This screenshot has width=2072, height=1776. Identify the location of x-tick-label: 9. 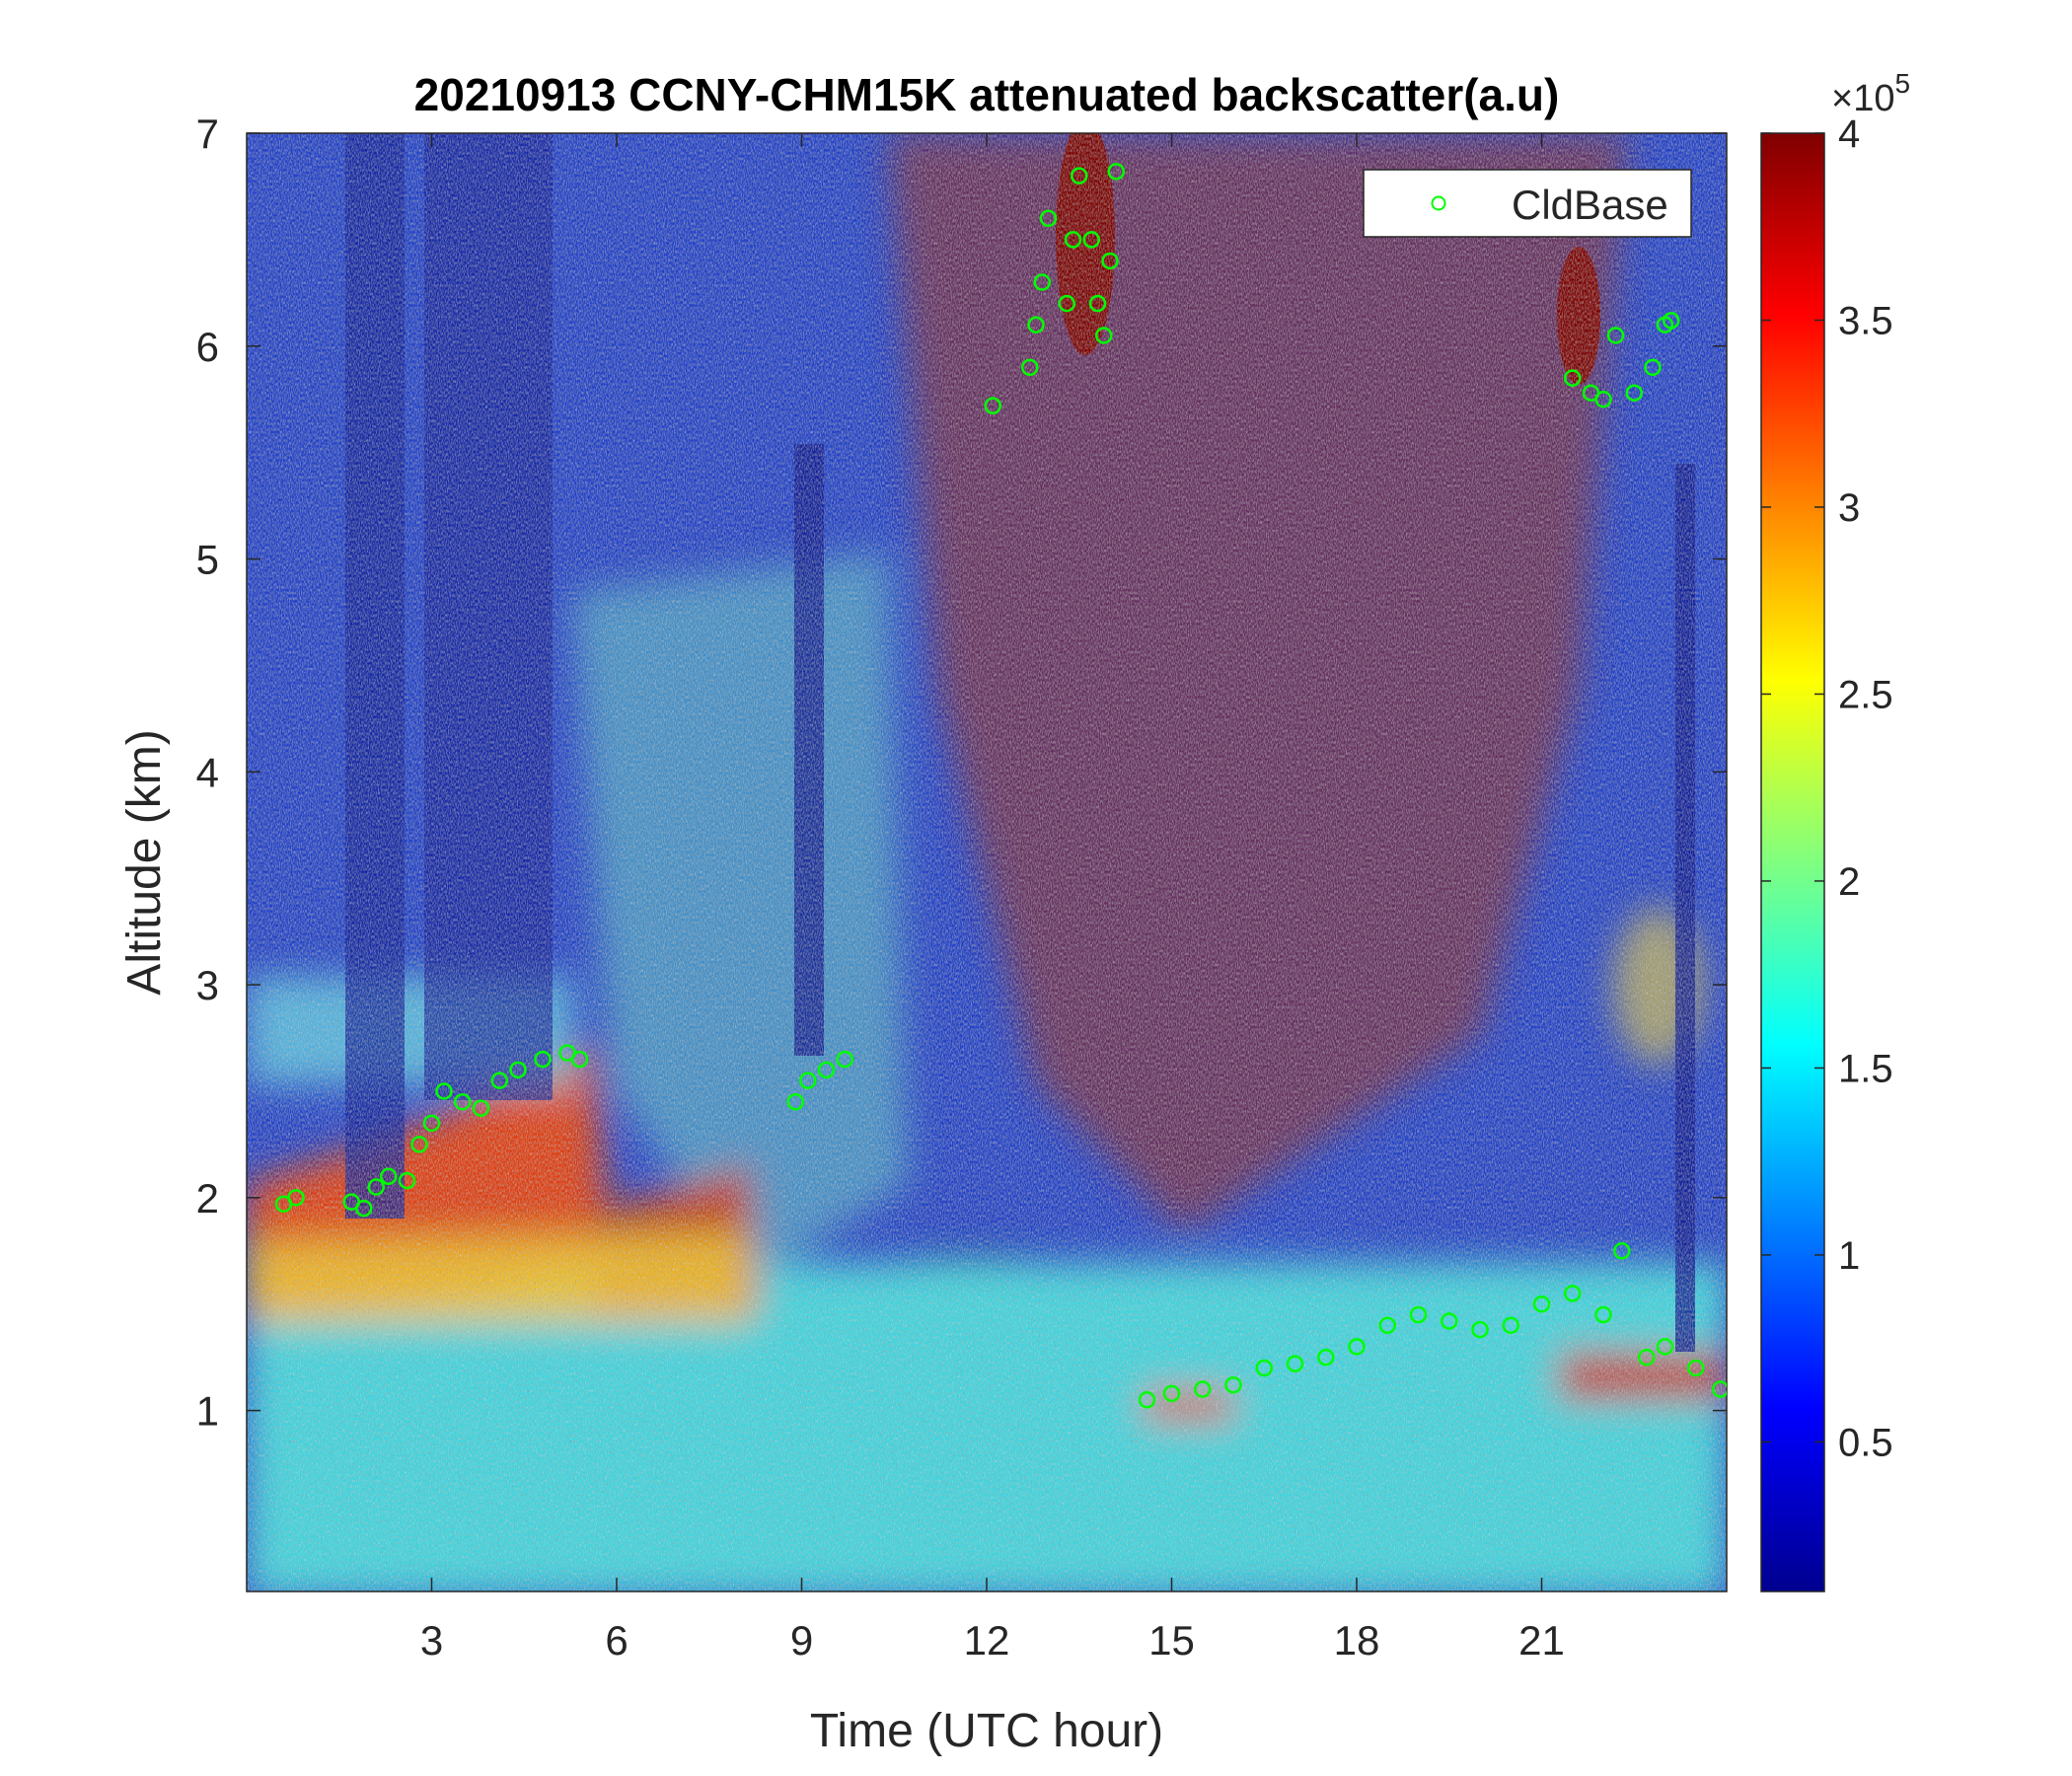
(802, 1640).